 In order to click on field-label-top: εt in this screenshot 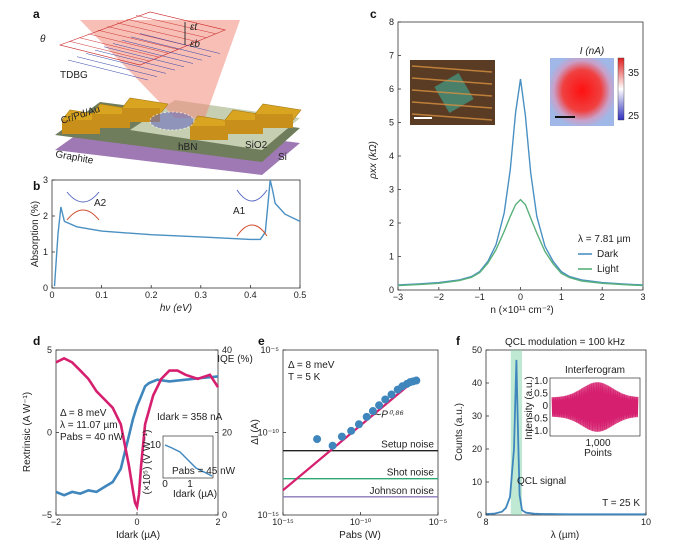, I will do `click(194, 27)`.